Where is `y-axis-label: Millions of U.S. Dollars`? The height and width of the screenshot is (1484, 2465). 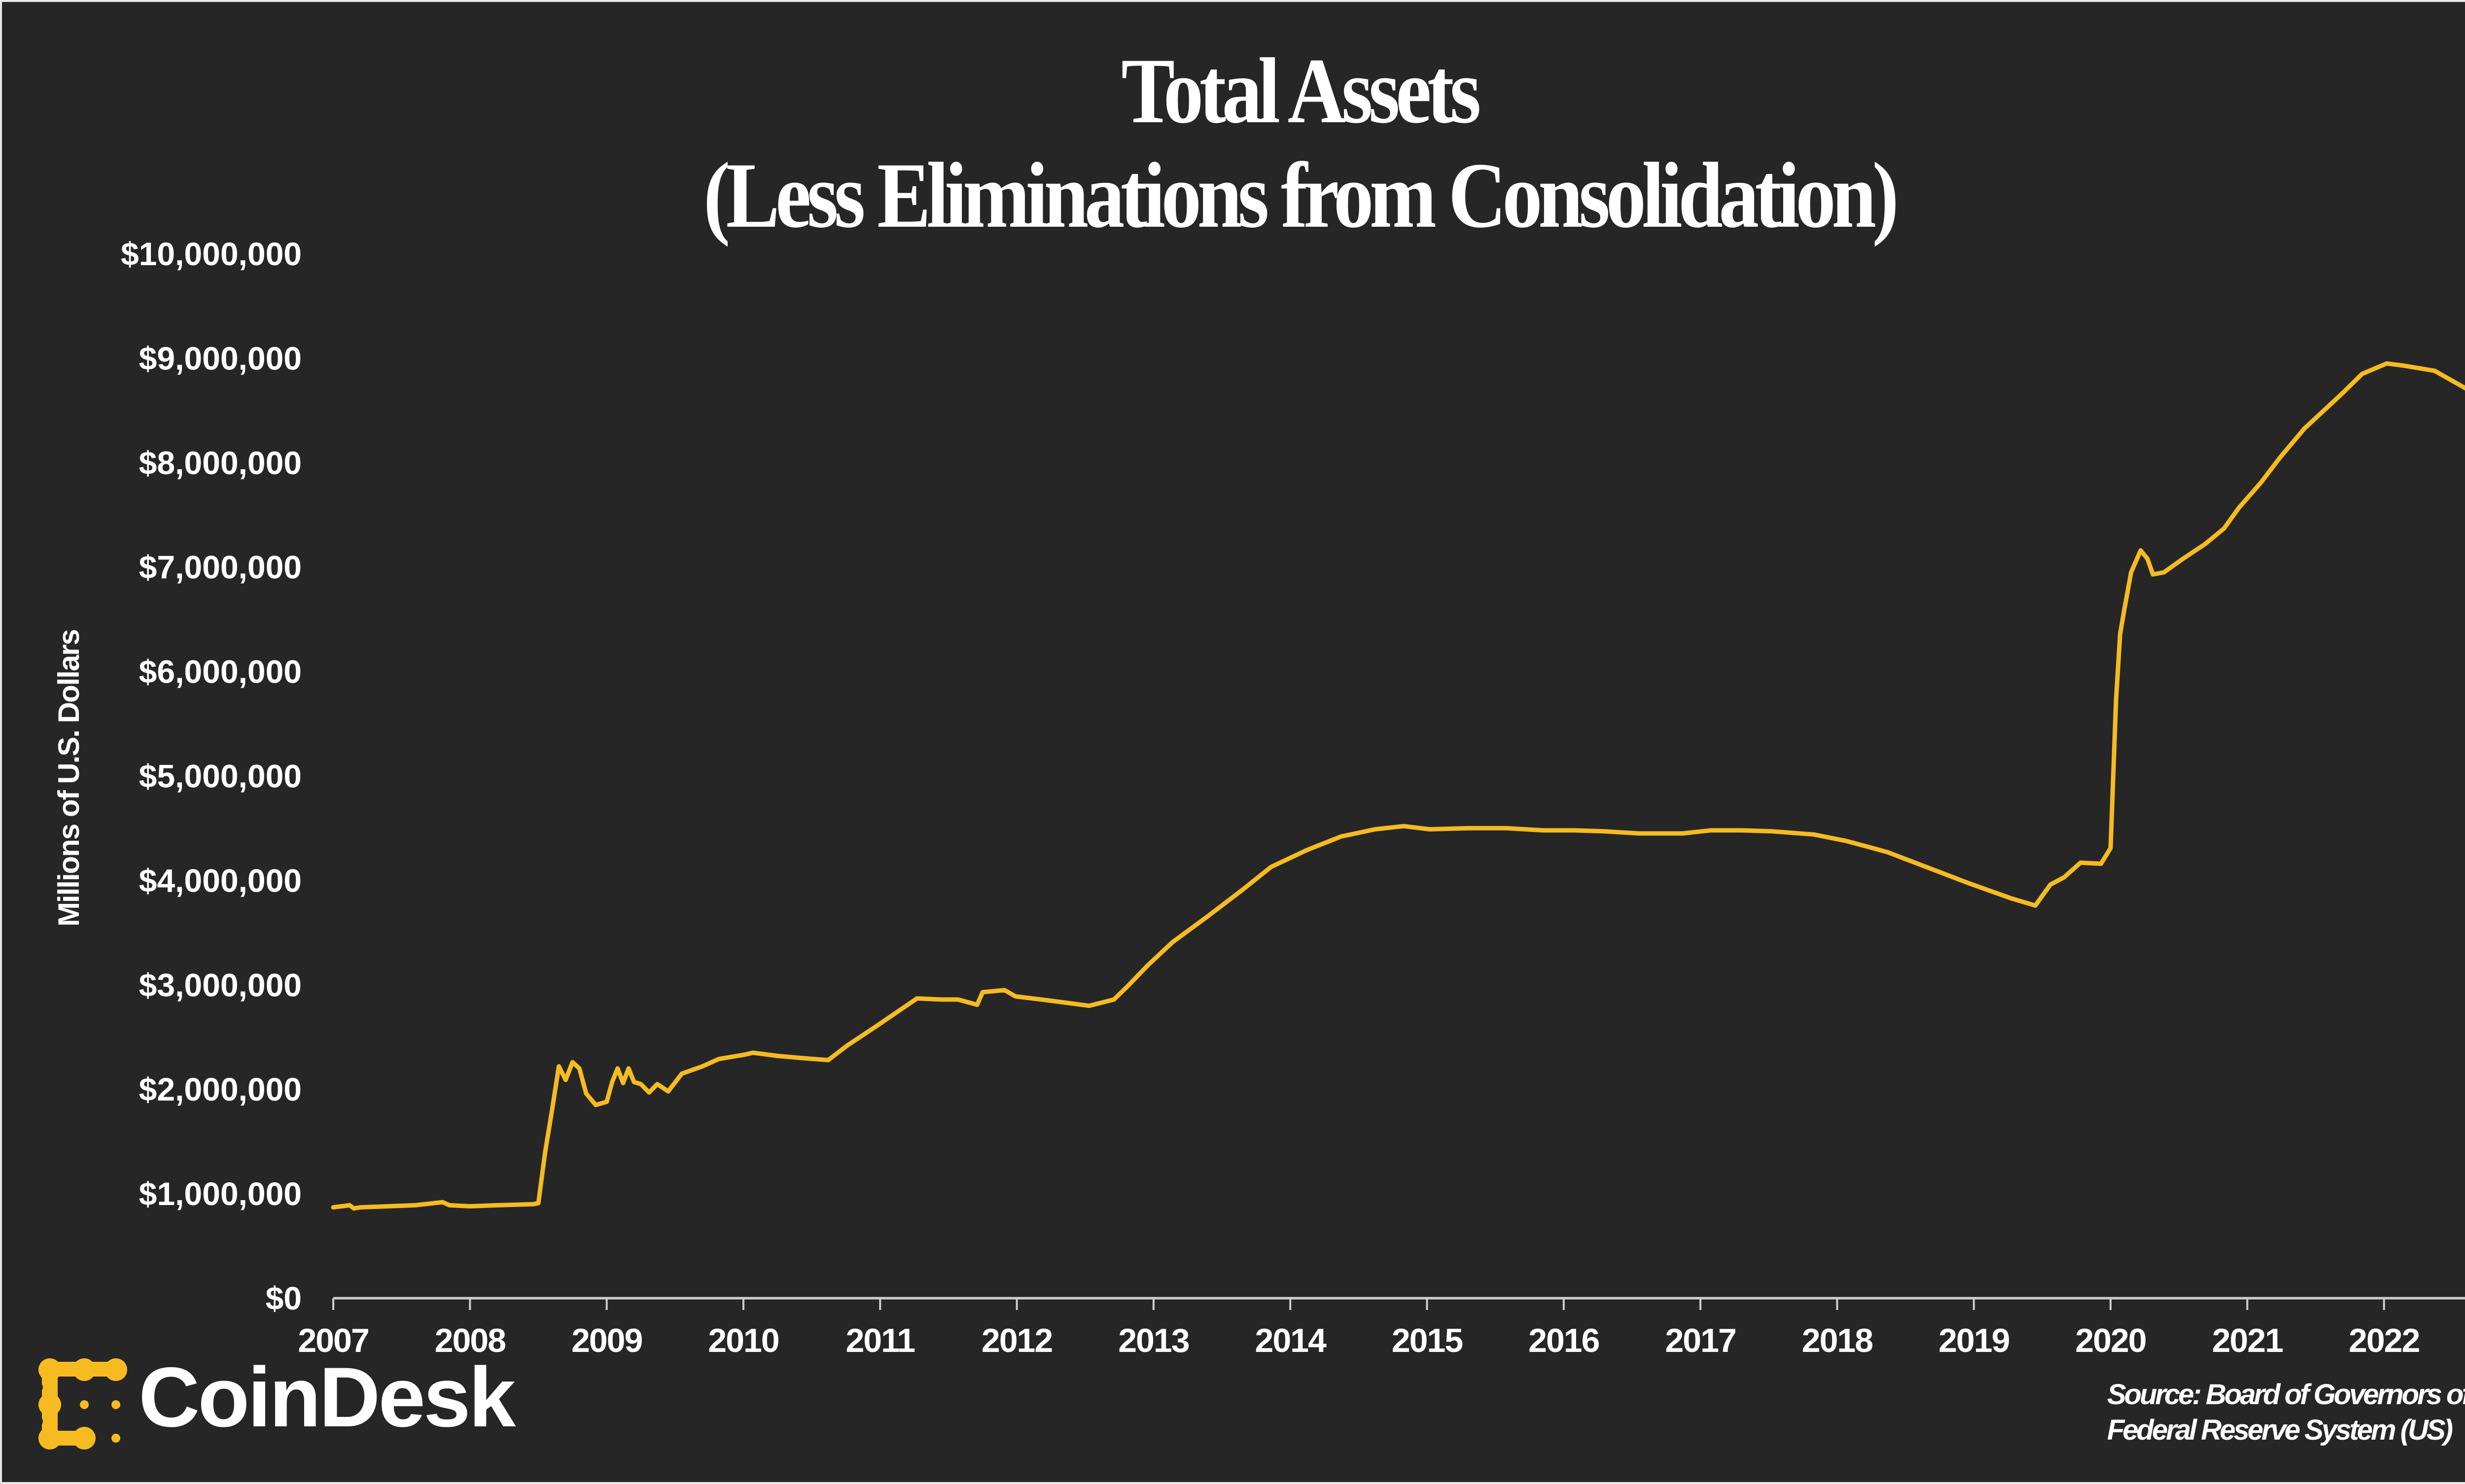
y-axis-label: Millions of U.S. Dollars is located at coordinates (68, 778).